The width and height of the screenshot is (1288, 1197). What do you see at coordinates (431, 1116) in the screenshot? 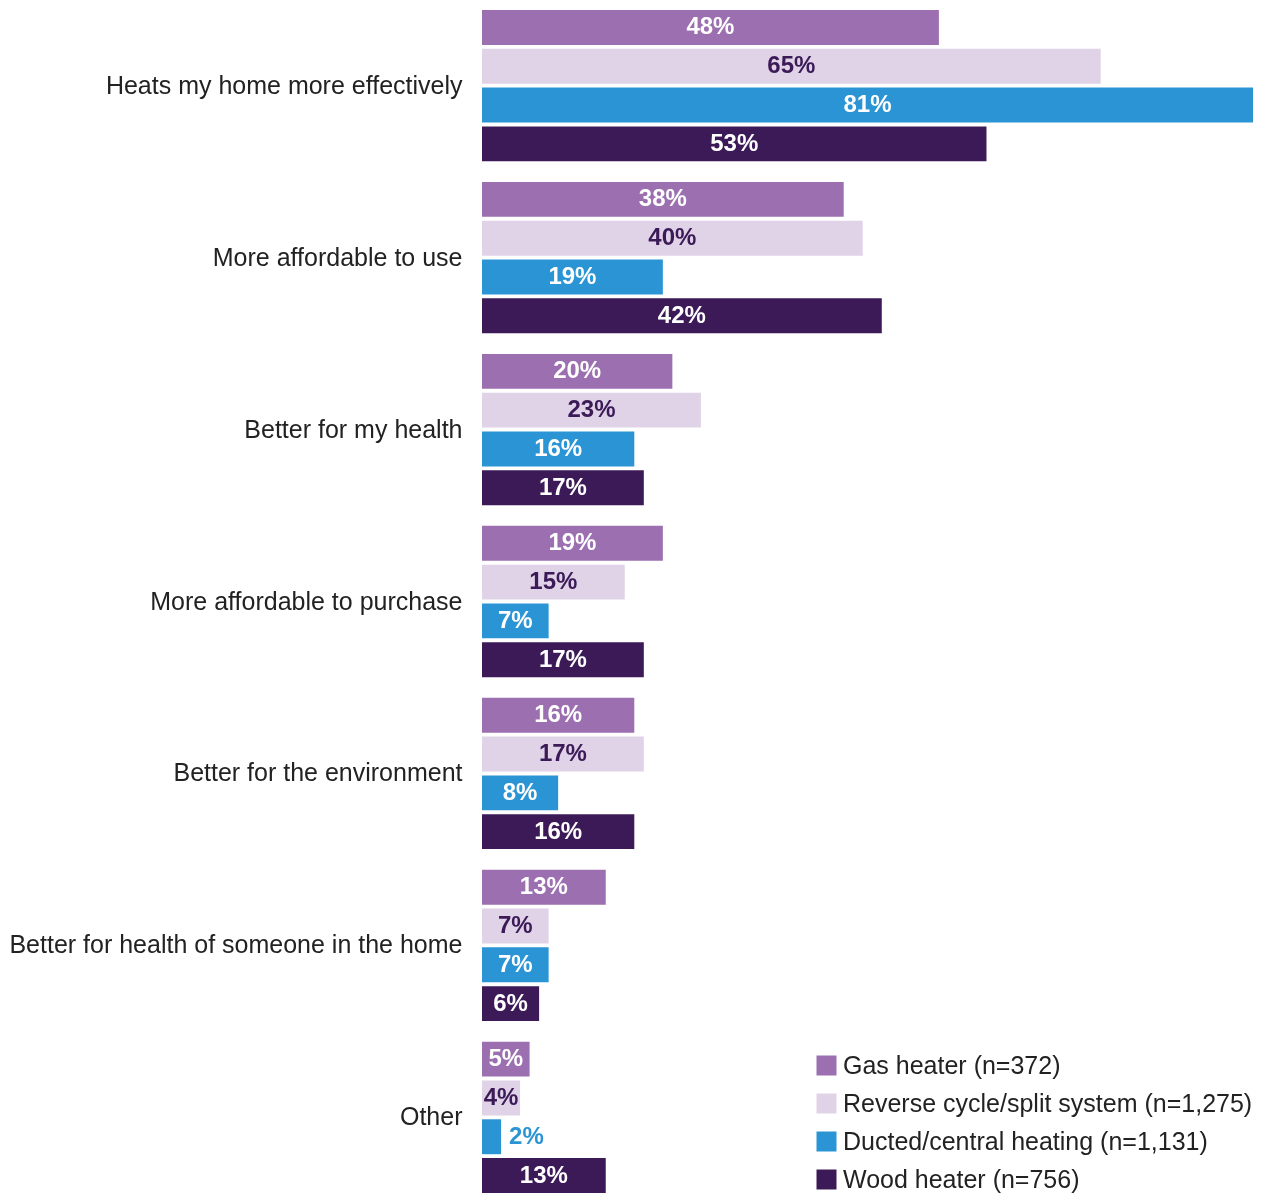
I see `y-tick-label: Other` at bounding box center [431, 1116].